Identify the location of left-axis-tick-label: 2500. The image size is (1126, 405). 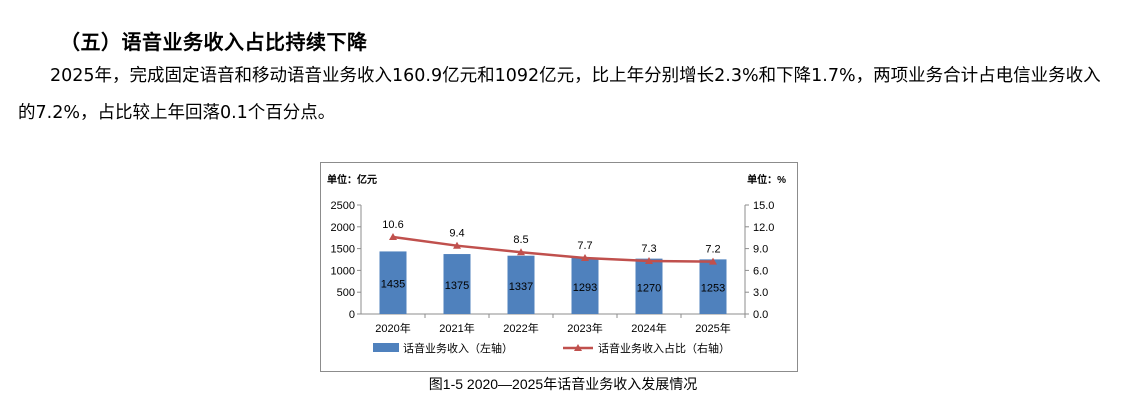
(343, 206).